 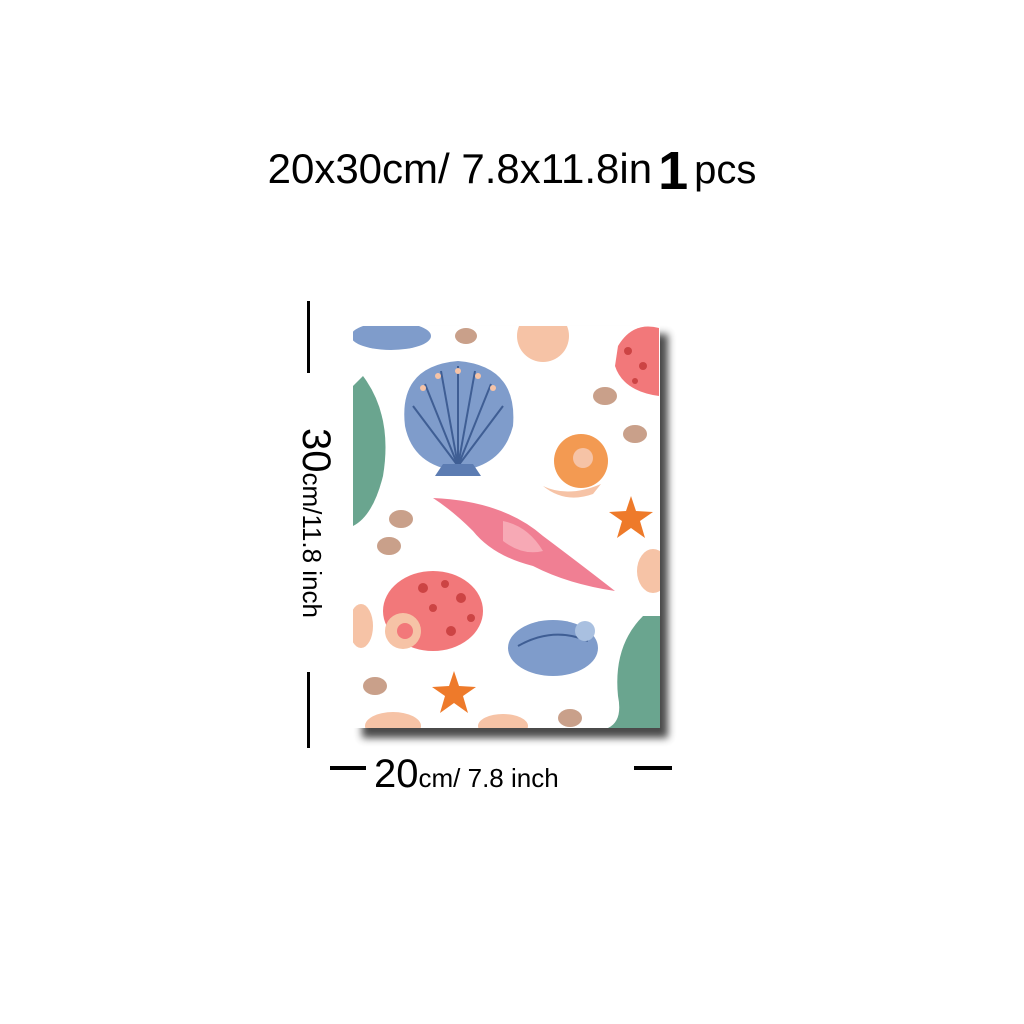 I want to click on width-dimension-label: 20cm/ 7.8 inch, so click(x=466, y=774).